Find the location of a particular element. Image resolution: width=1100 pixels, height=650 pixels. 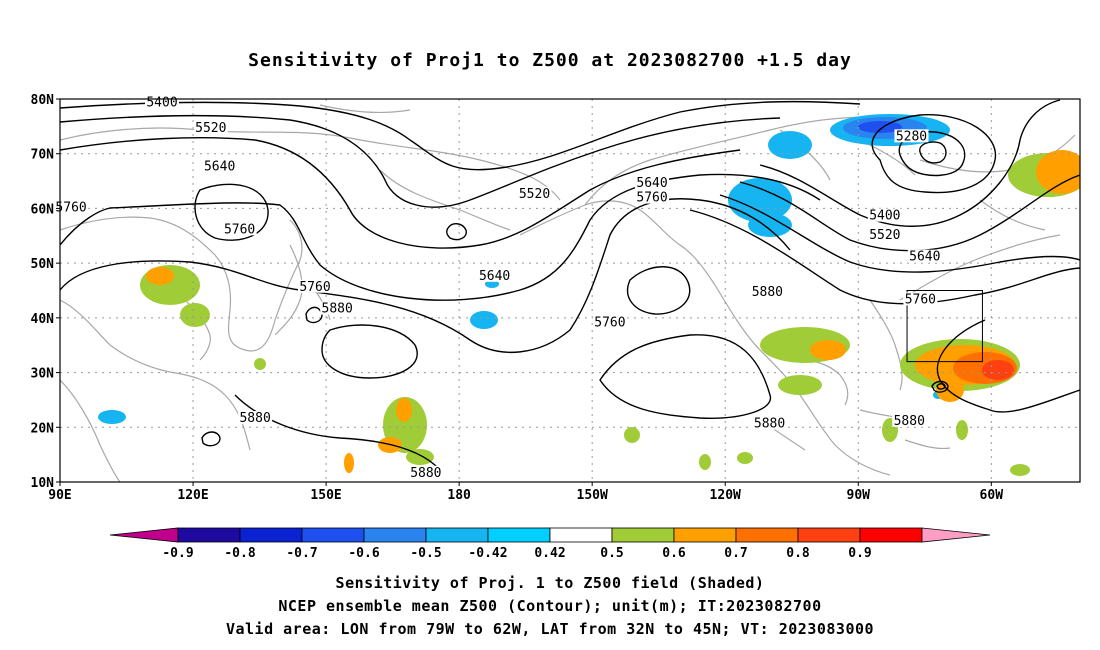

lat-label: 40N is located at coordinates (43, 319).